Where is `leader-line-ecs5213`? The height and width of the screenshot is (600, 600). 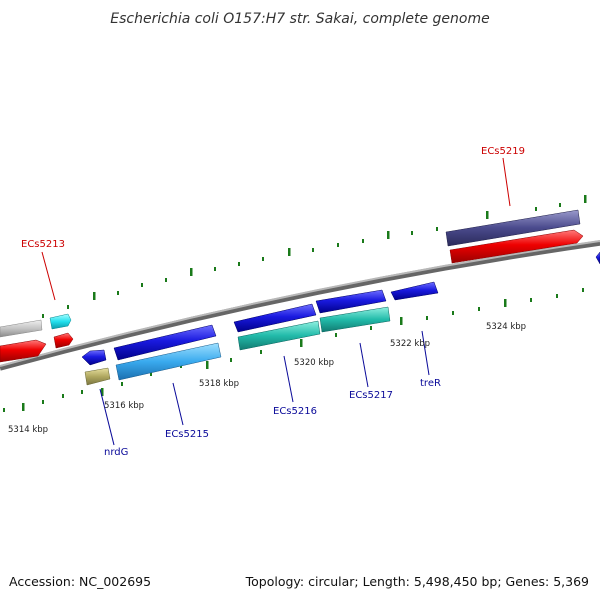
leader-line-ecs5213 is located at coordinates (48, 276).